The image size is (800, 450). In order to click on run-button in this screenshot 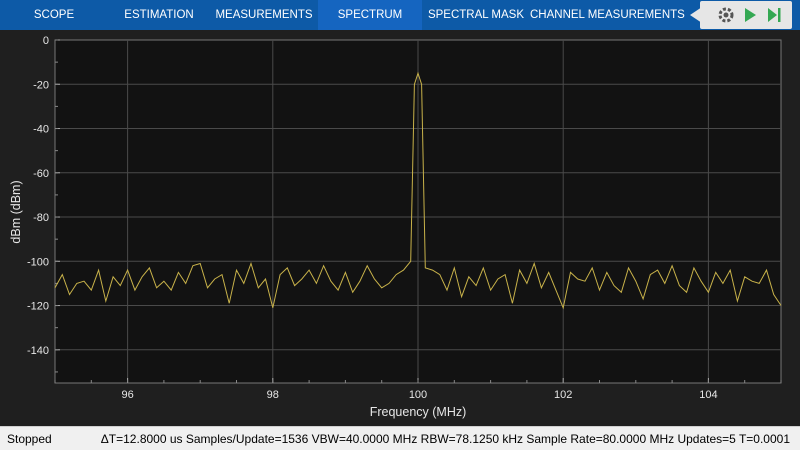, I will do `click(750, 15)`.